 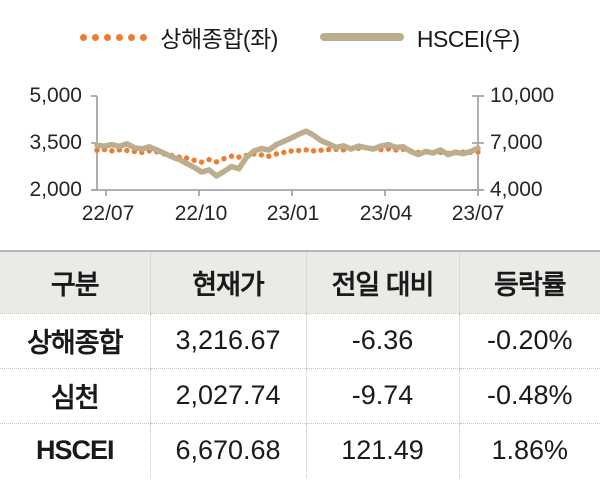 I want to click on price-cell: 3,216.67, so click(x=227, y=341).